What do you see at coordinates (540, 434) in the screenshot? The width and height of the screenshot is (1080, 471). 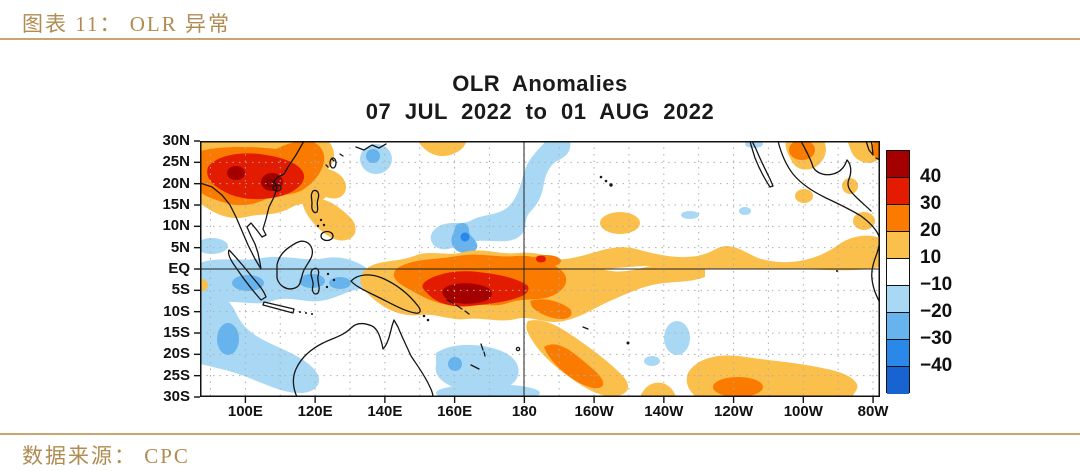 I see `bottom-divider` at bounding box center [540, 434].